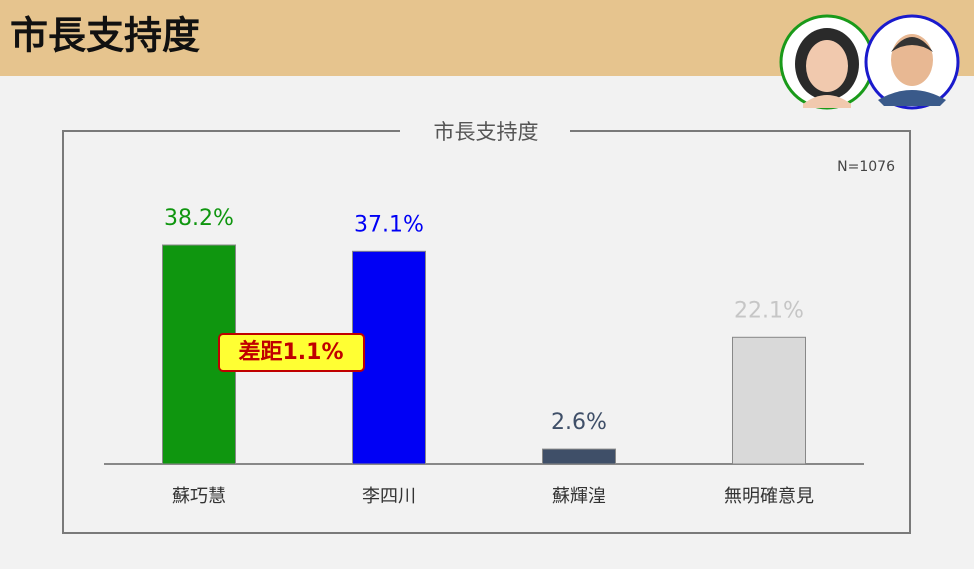 The width and height of the screenshot is (974, 569). I want to click on annotation-box, so click(291, 352).